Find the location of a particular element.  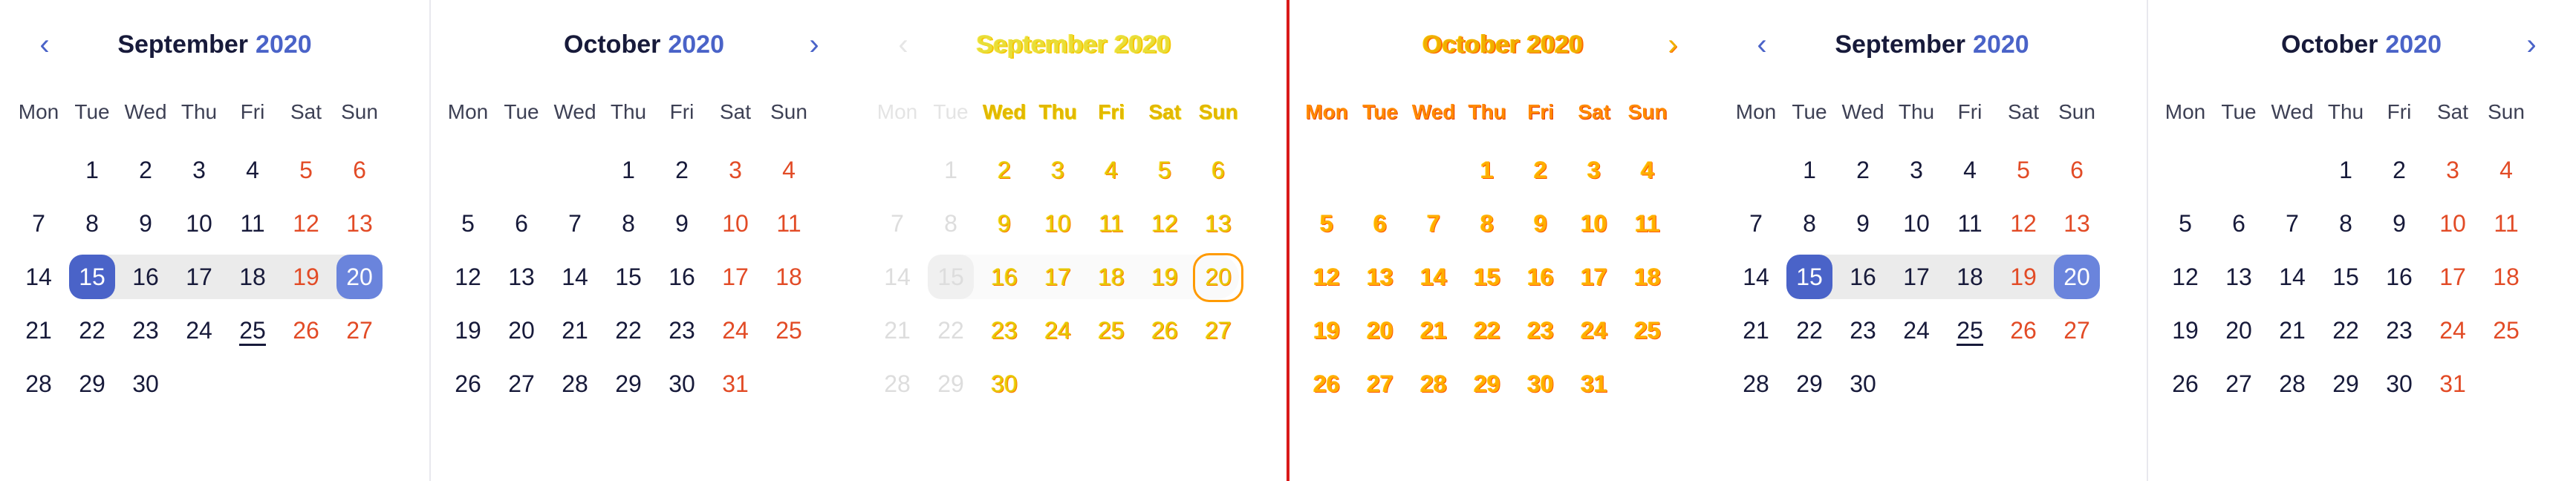

calendar-day: 31 is located at coordinates (1594, 383).